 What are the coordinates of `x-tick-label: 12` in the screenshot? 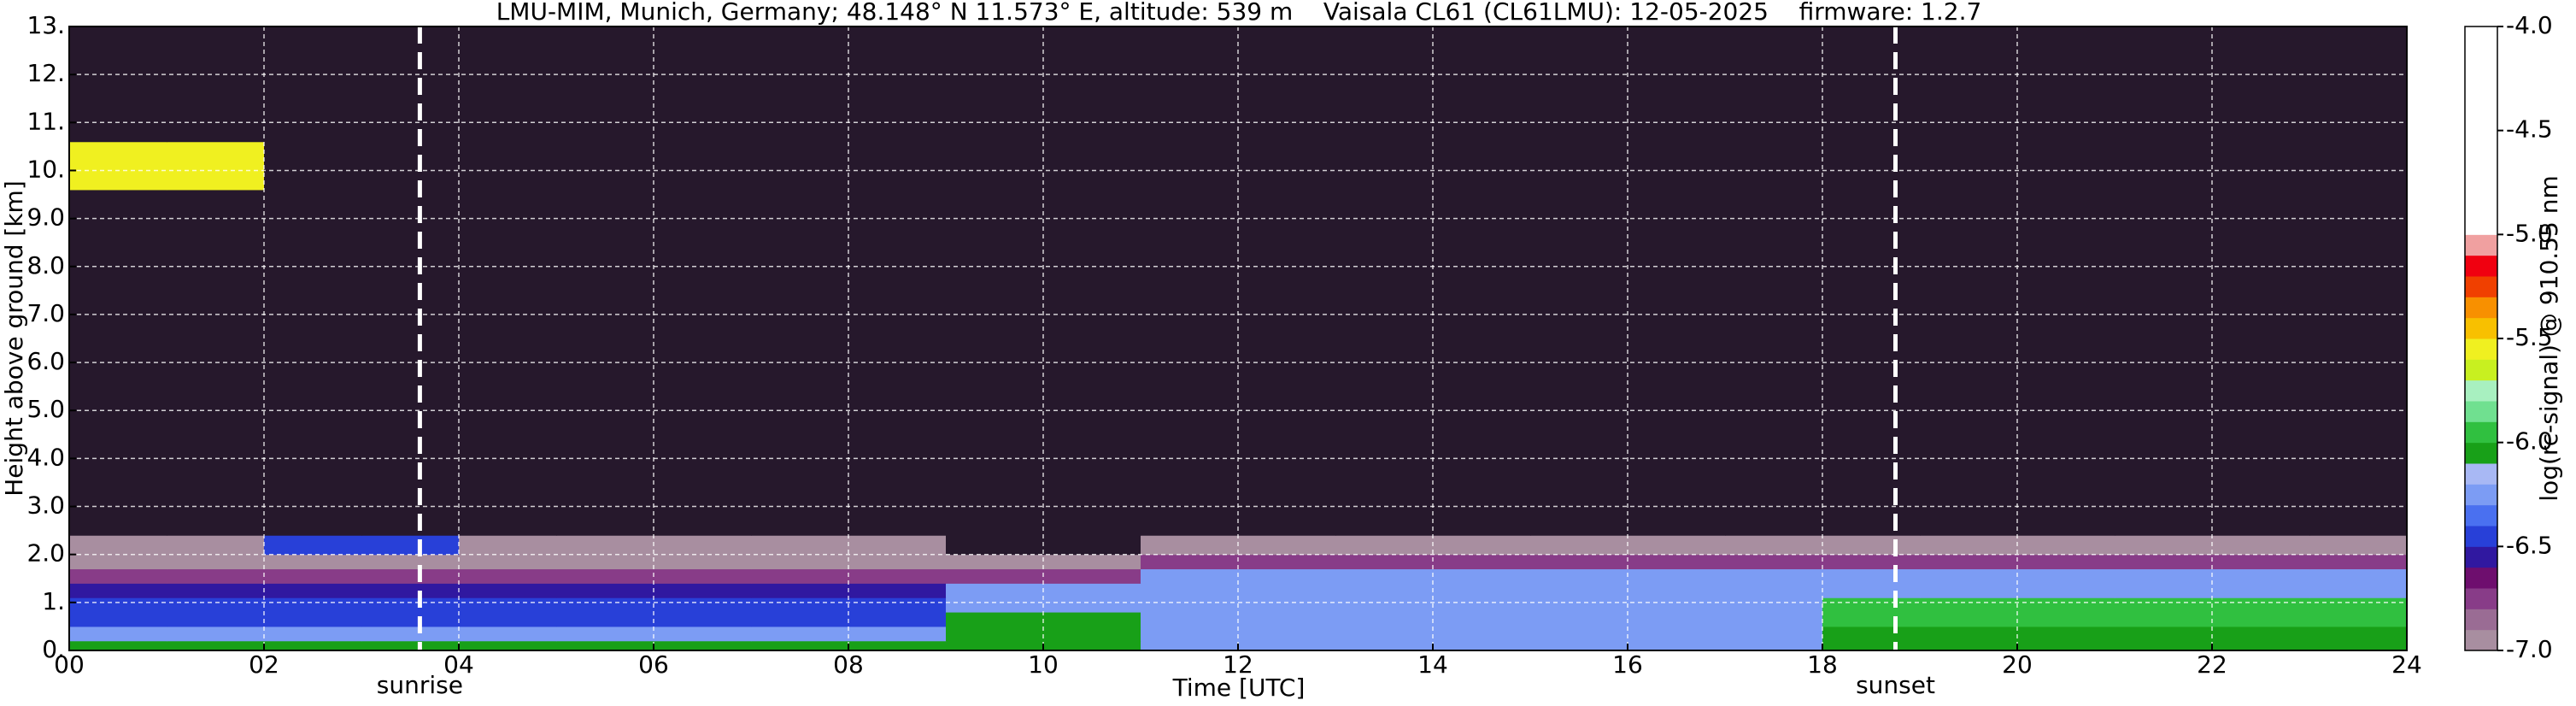 It's located at (1238, 664).